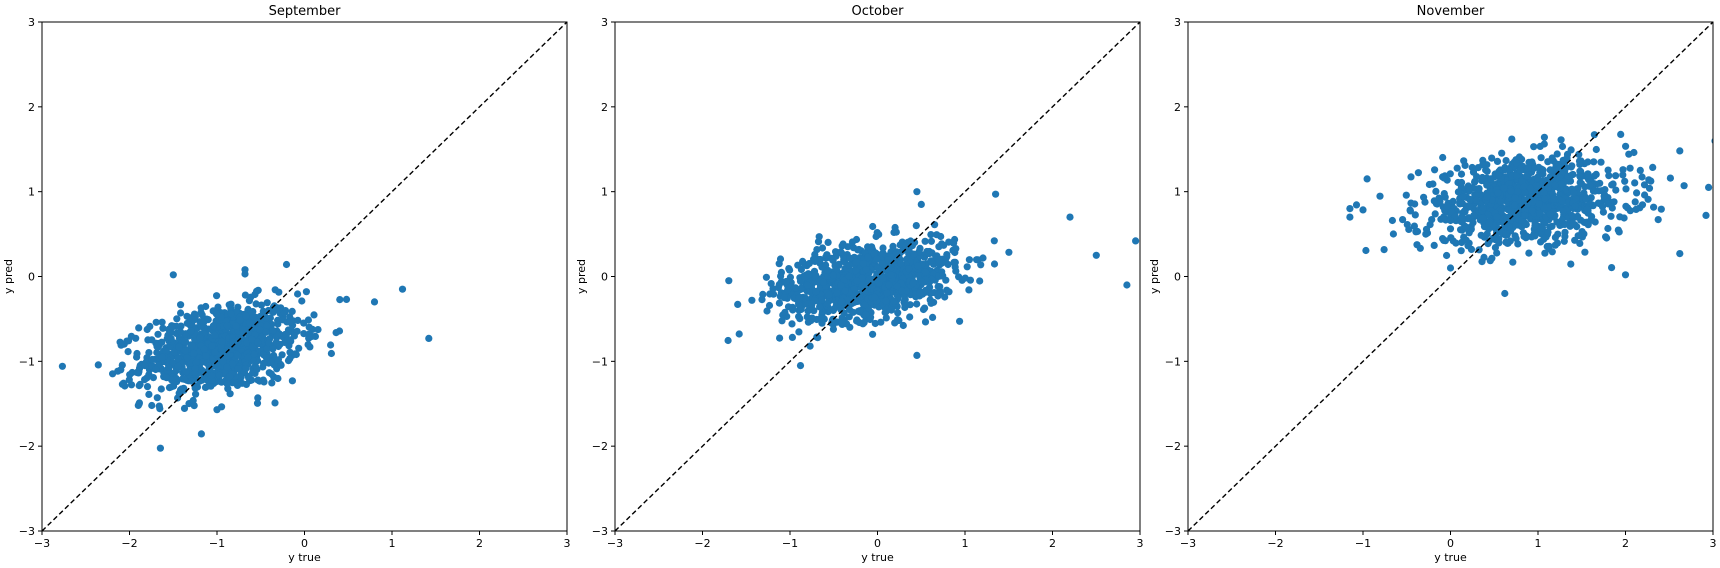 This screenshot has width=1720, height=568. Describe the element at coordinates (615, 543) in the screenshot. I see `x-tick-label: −3` at that location.